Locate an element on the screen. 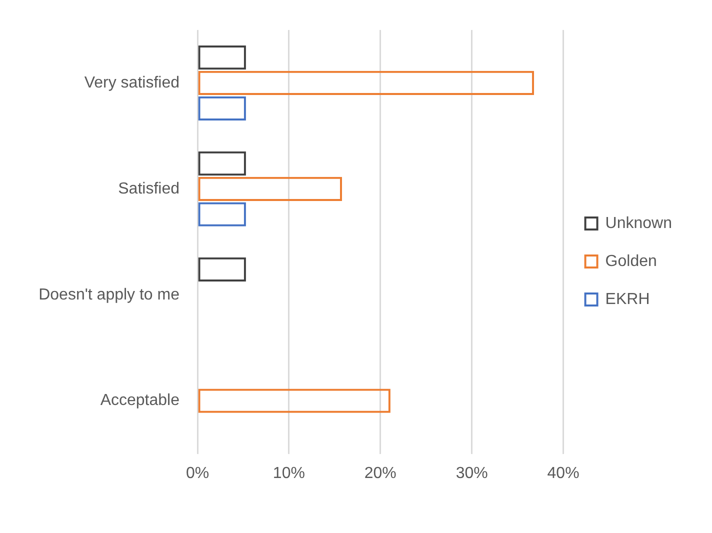 This screenshot has height=533, width=712. legend-label: Golden is located at coordinates (631, 261).